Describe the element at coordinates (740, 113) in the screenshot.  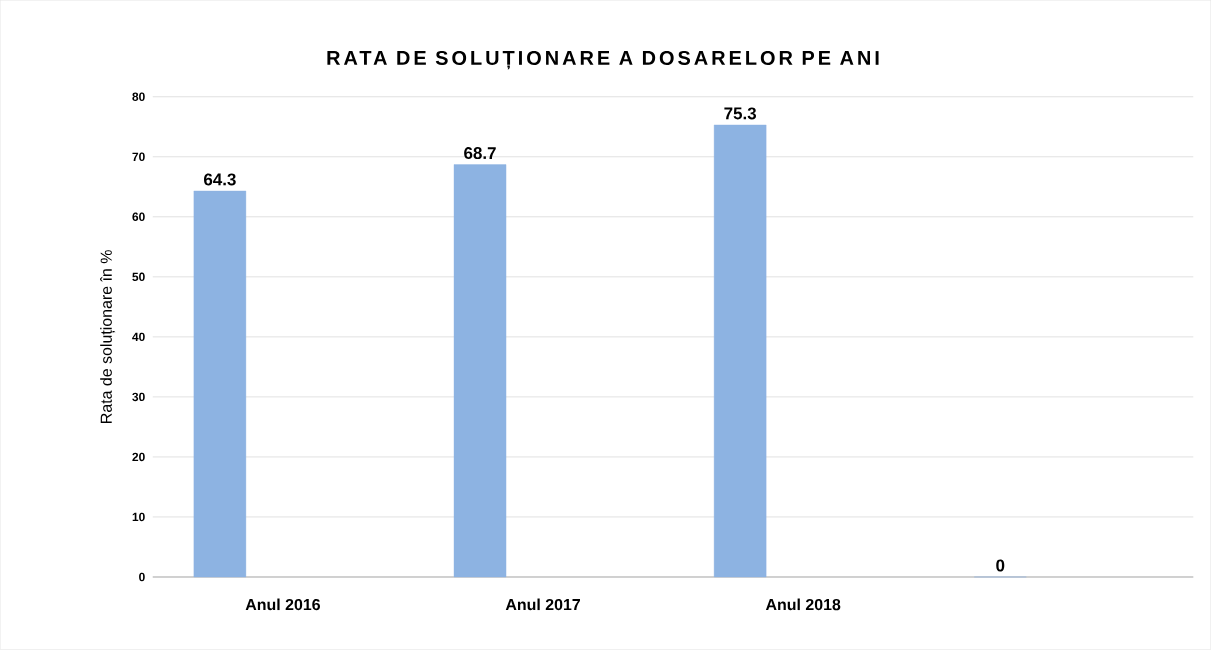
I see `data-label: 75.3` at that location.